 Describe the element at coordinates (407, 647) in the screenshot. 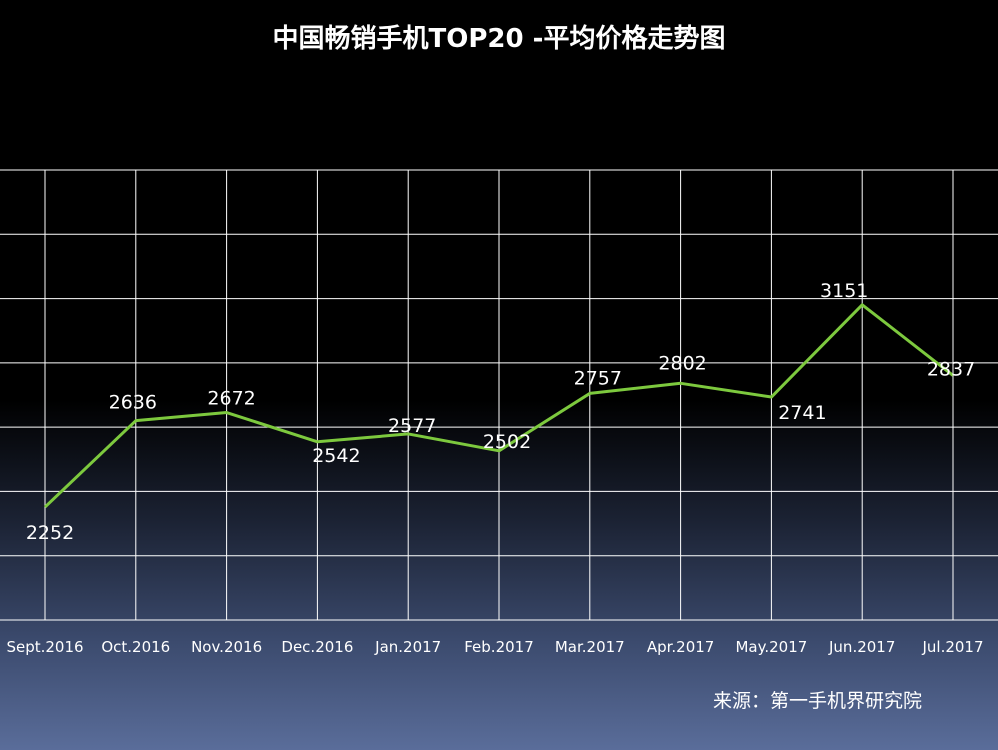

I see `x-tick-label: Jan.2017` at that location.